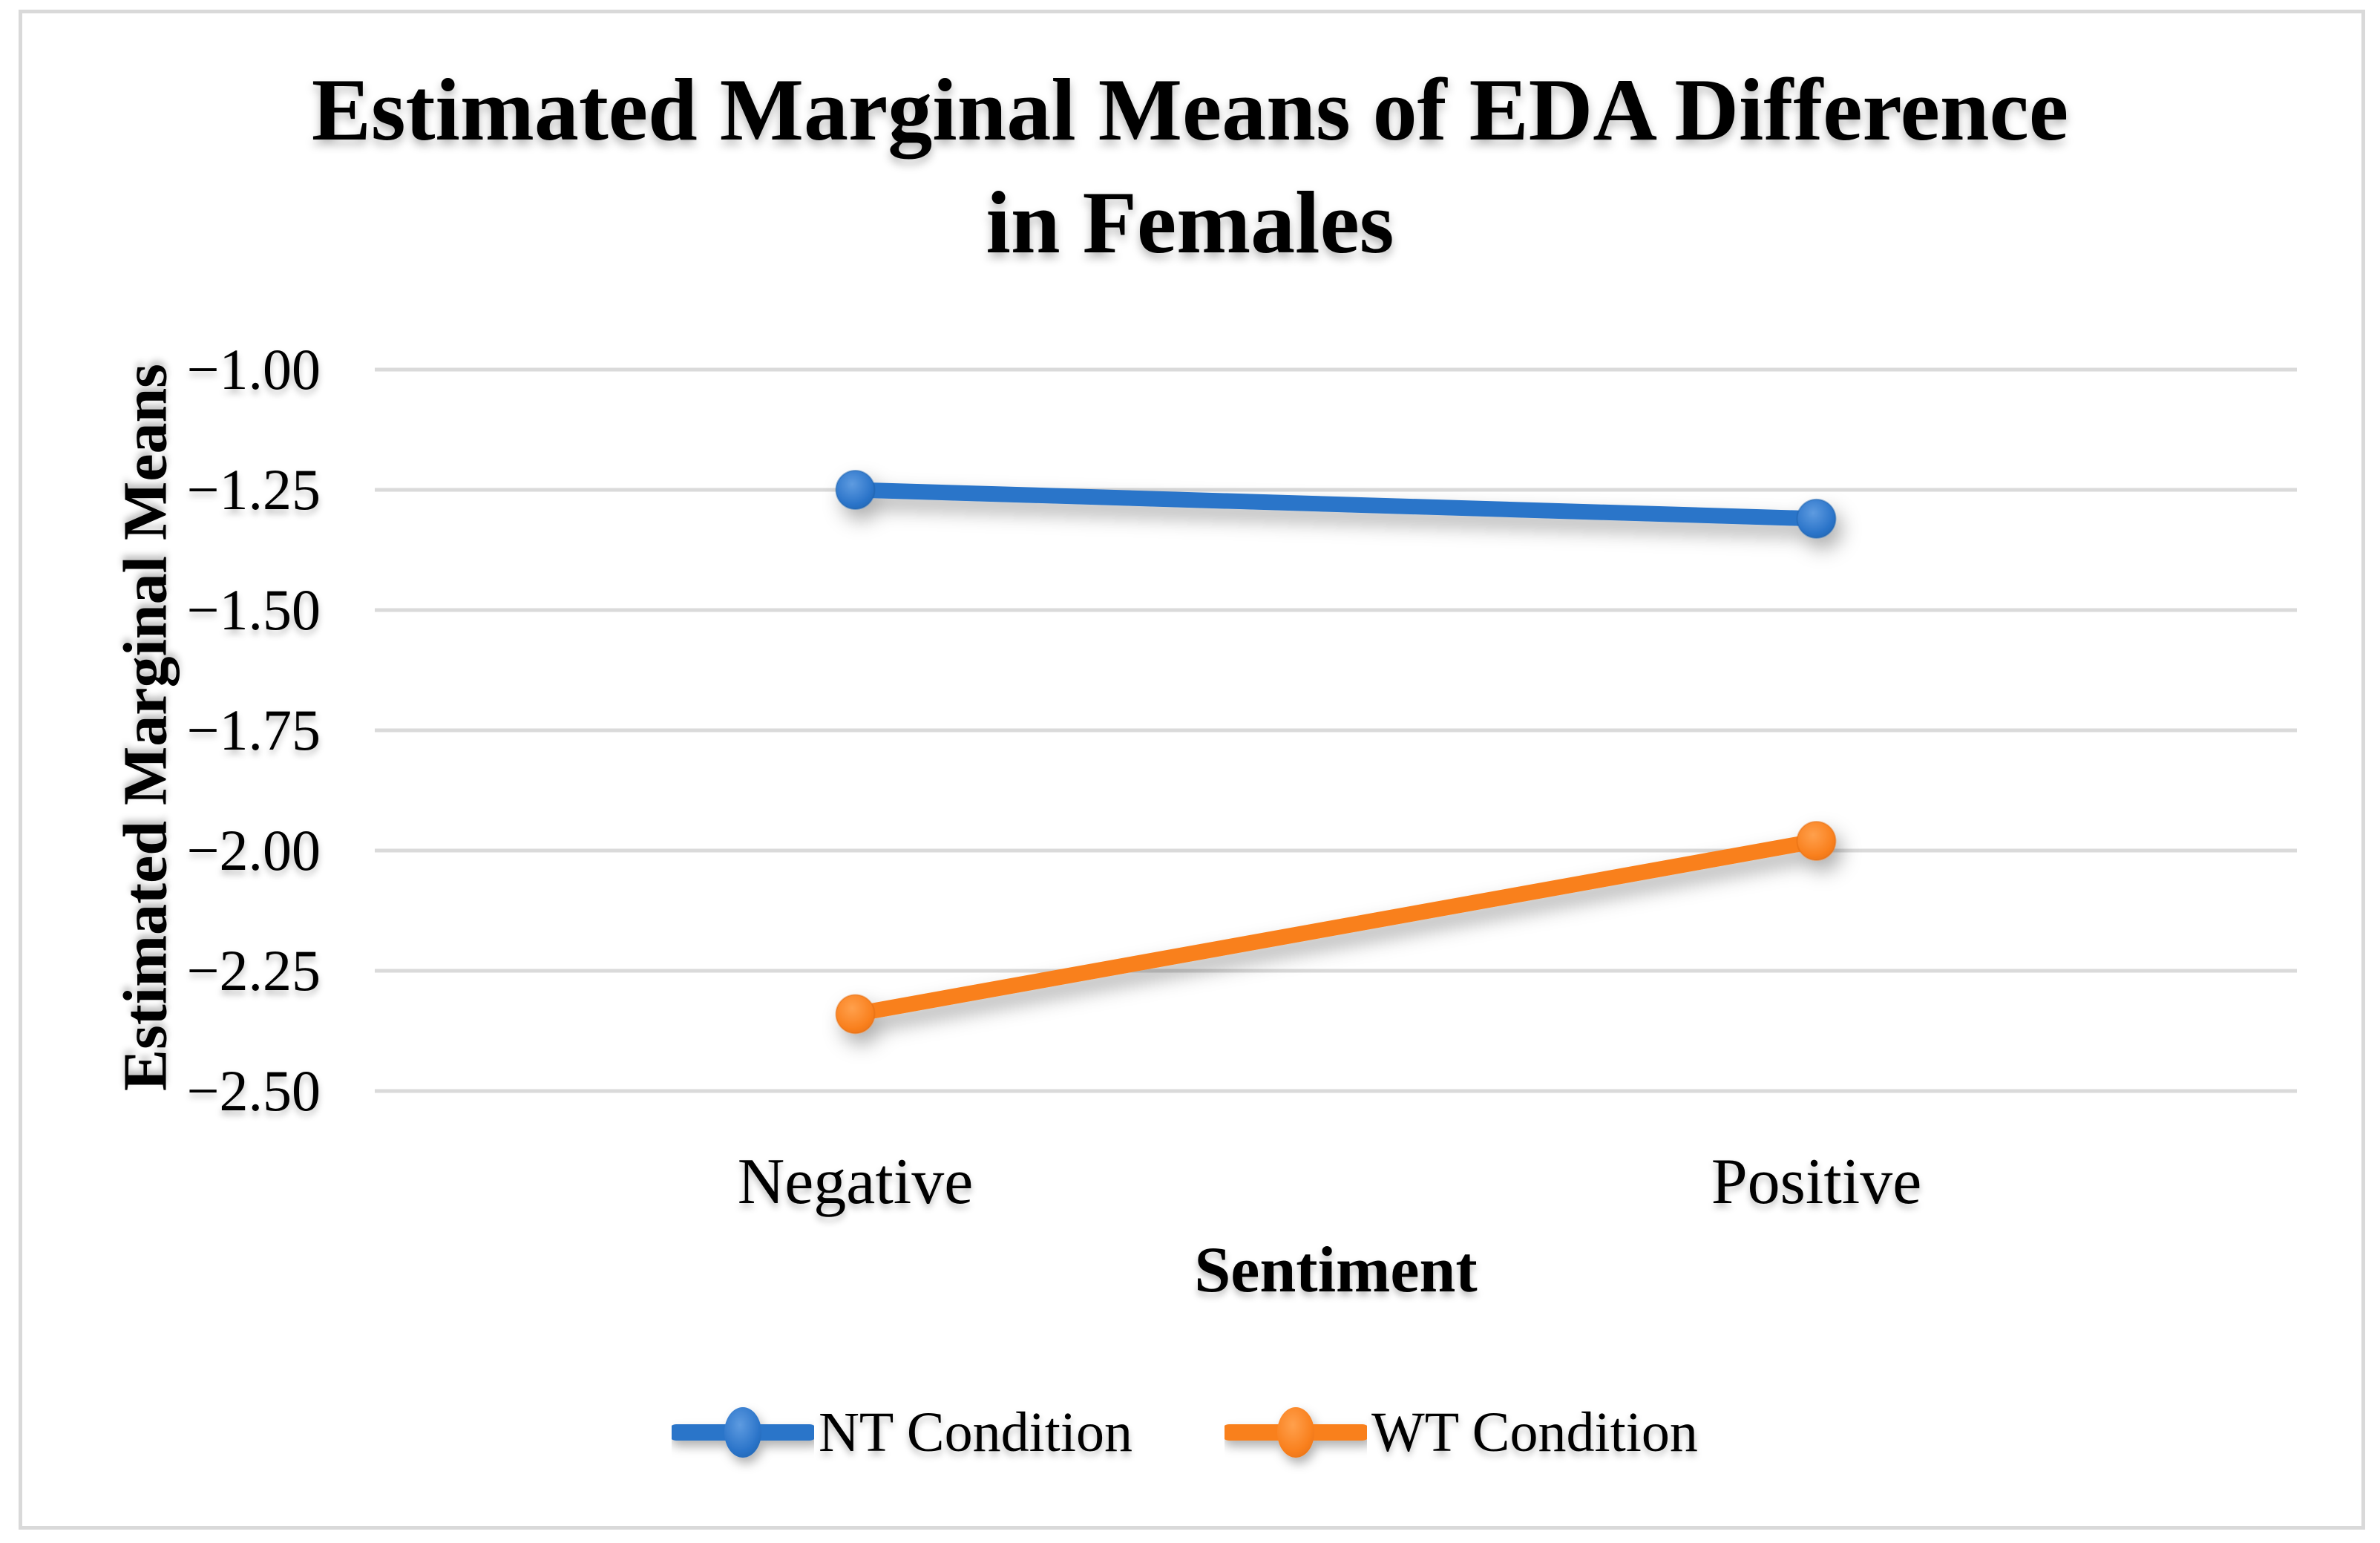 The height and width of the screenshot is (1543, 2380). What do you see at coordinates (145, 727) in the screenshot?
I see `y-axis-title: Estimated Marginal Means` at bounding box center [145, 727].